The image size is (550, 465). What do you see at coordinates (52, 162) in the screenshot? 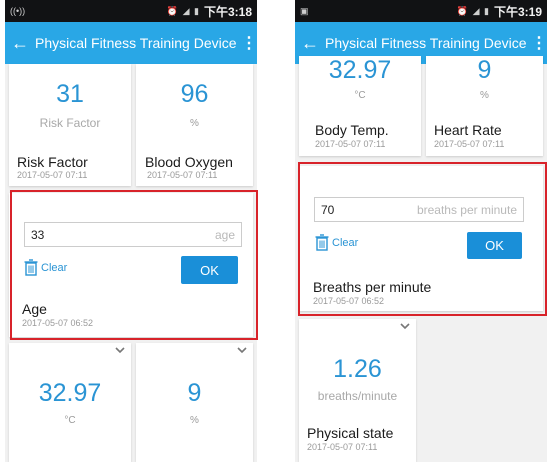
I see `risk-factor-name: Risk Factor` at bounding box center [52, 162].